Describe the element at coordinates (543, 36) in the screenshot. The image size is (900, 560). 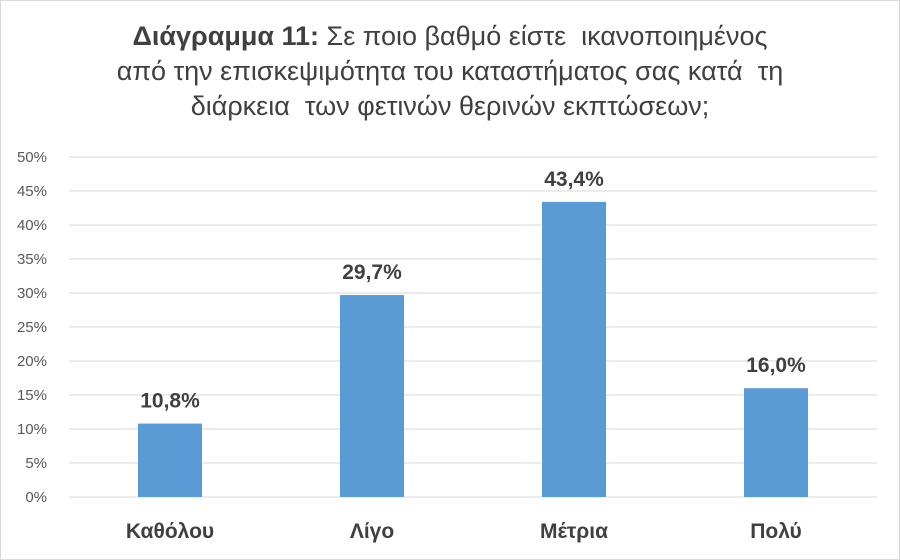
I see `chart-title-line-1-text: Σε ποιο βαθμό είστε ικανοποιημένος` at that location.